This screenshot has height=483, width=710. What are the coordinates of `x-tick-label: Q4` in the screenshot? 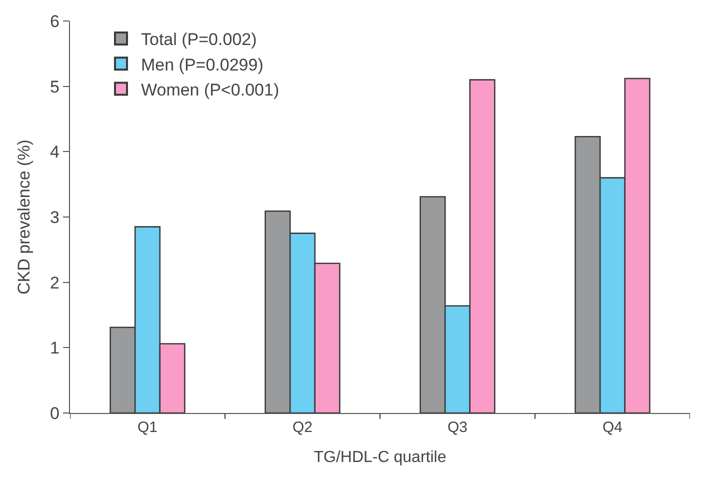 It's located at (612, 427).